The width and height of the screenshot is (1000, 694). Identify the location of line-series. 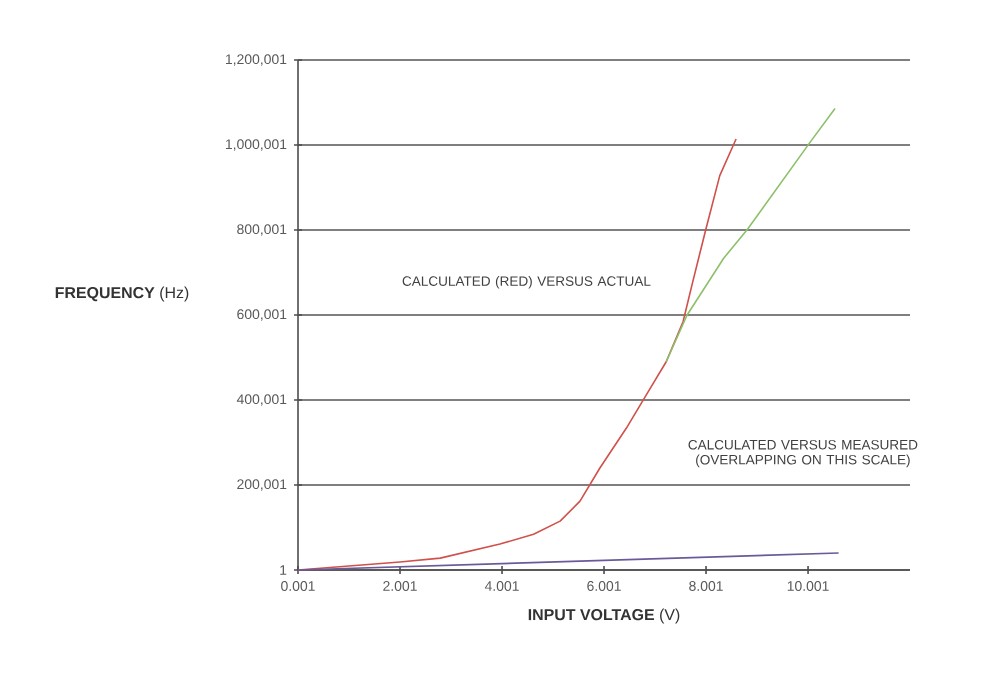
(750, 235).